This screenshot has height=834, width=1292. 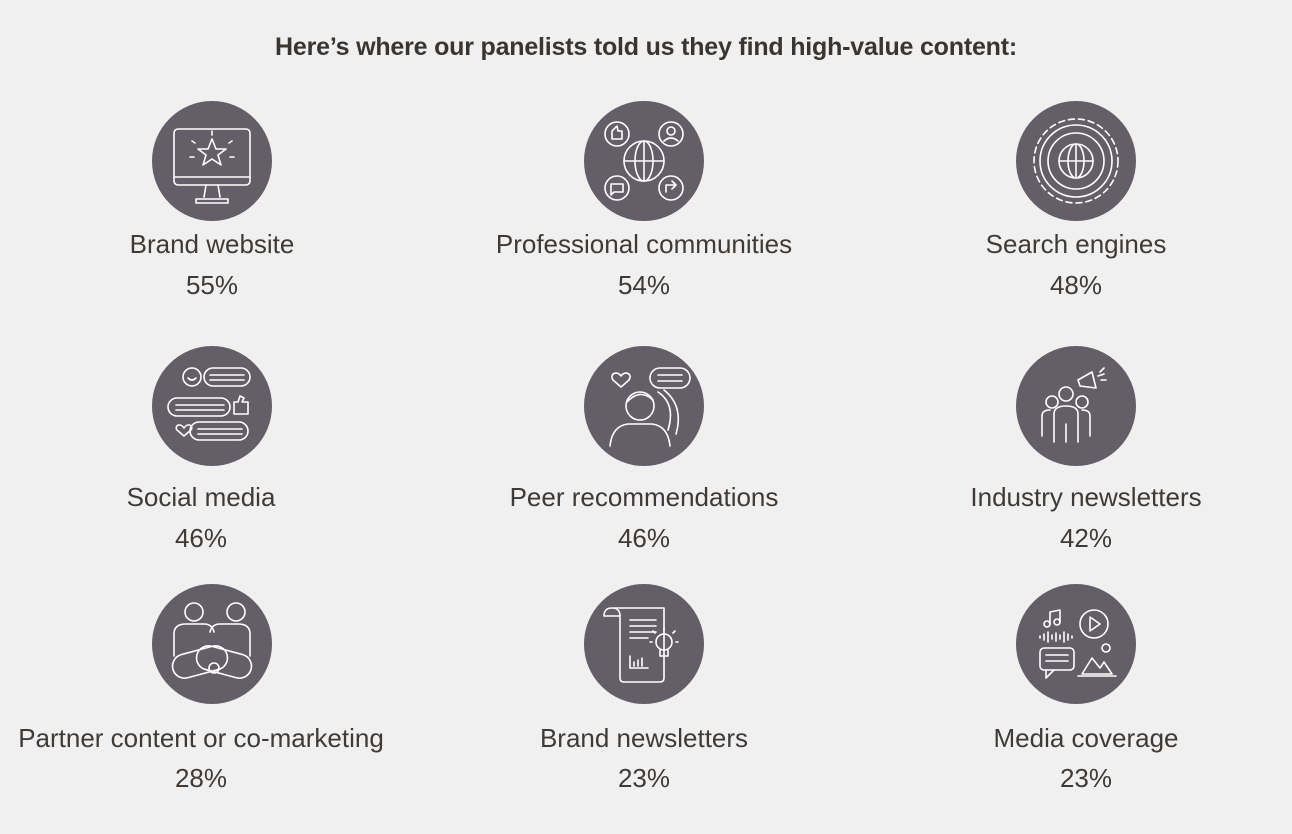 I want to click on item-label: Peer recommendations, so click(x=644, y=497).